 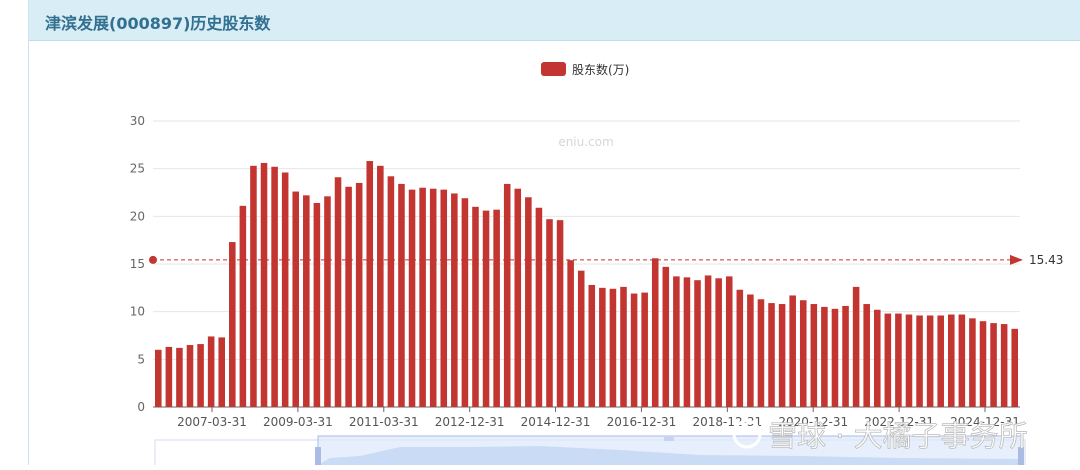 What do you see at coordinates (747, 434) in the screenshot?
I see `xueqiu-logo` at bounding box center [747, 434].